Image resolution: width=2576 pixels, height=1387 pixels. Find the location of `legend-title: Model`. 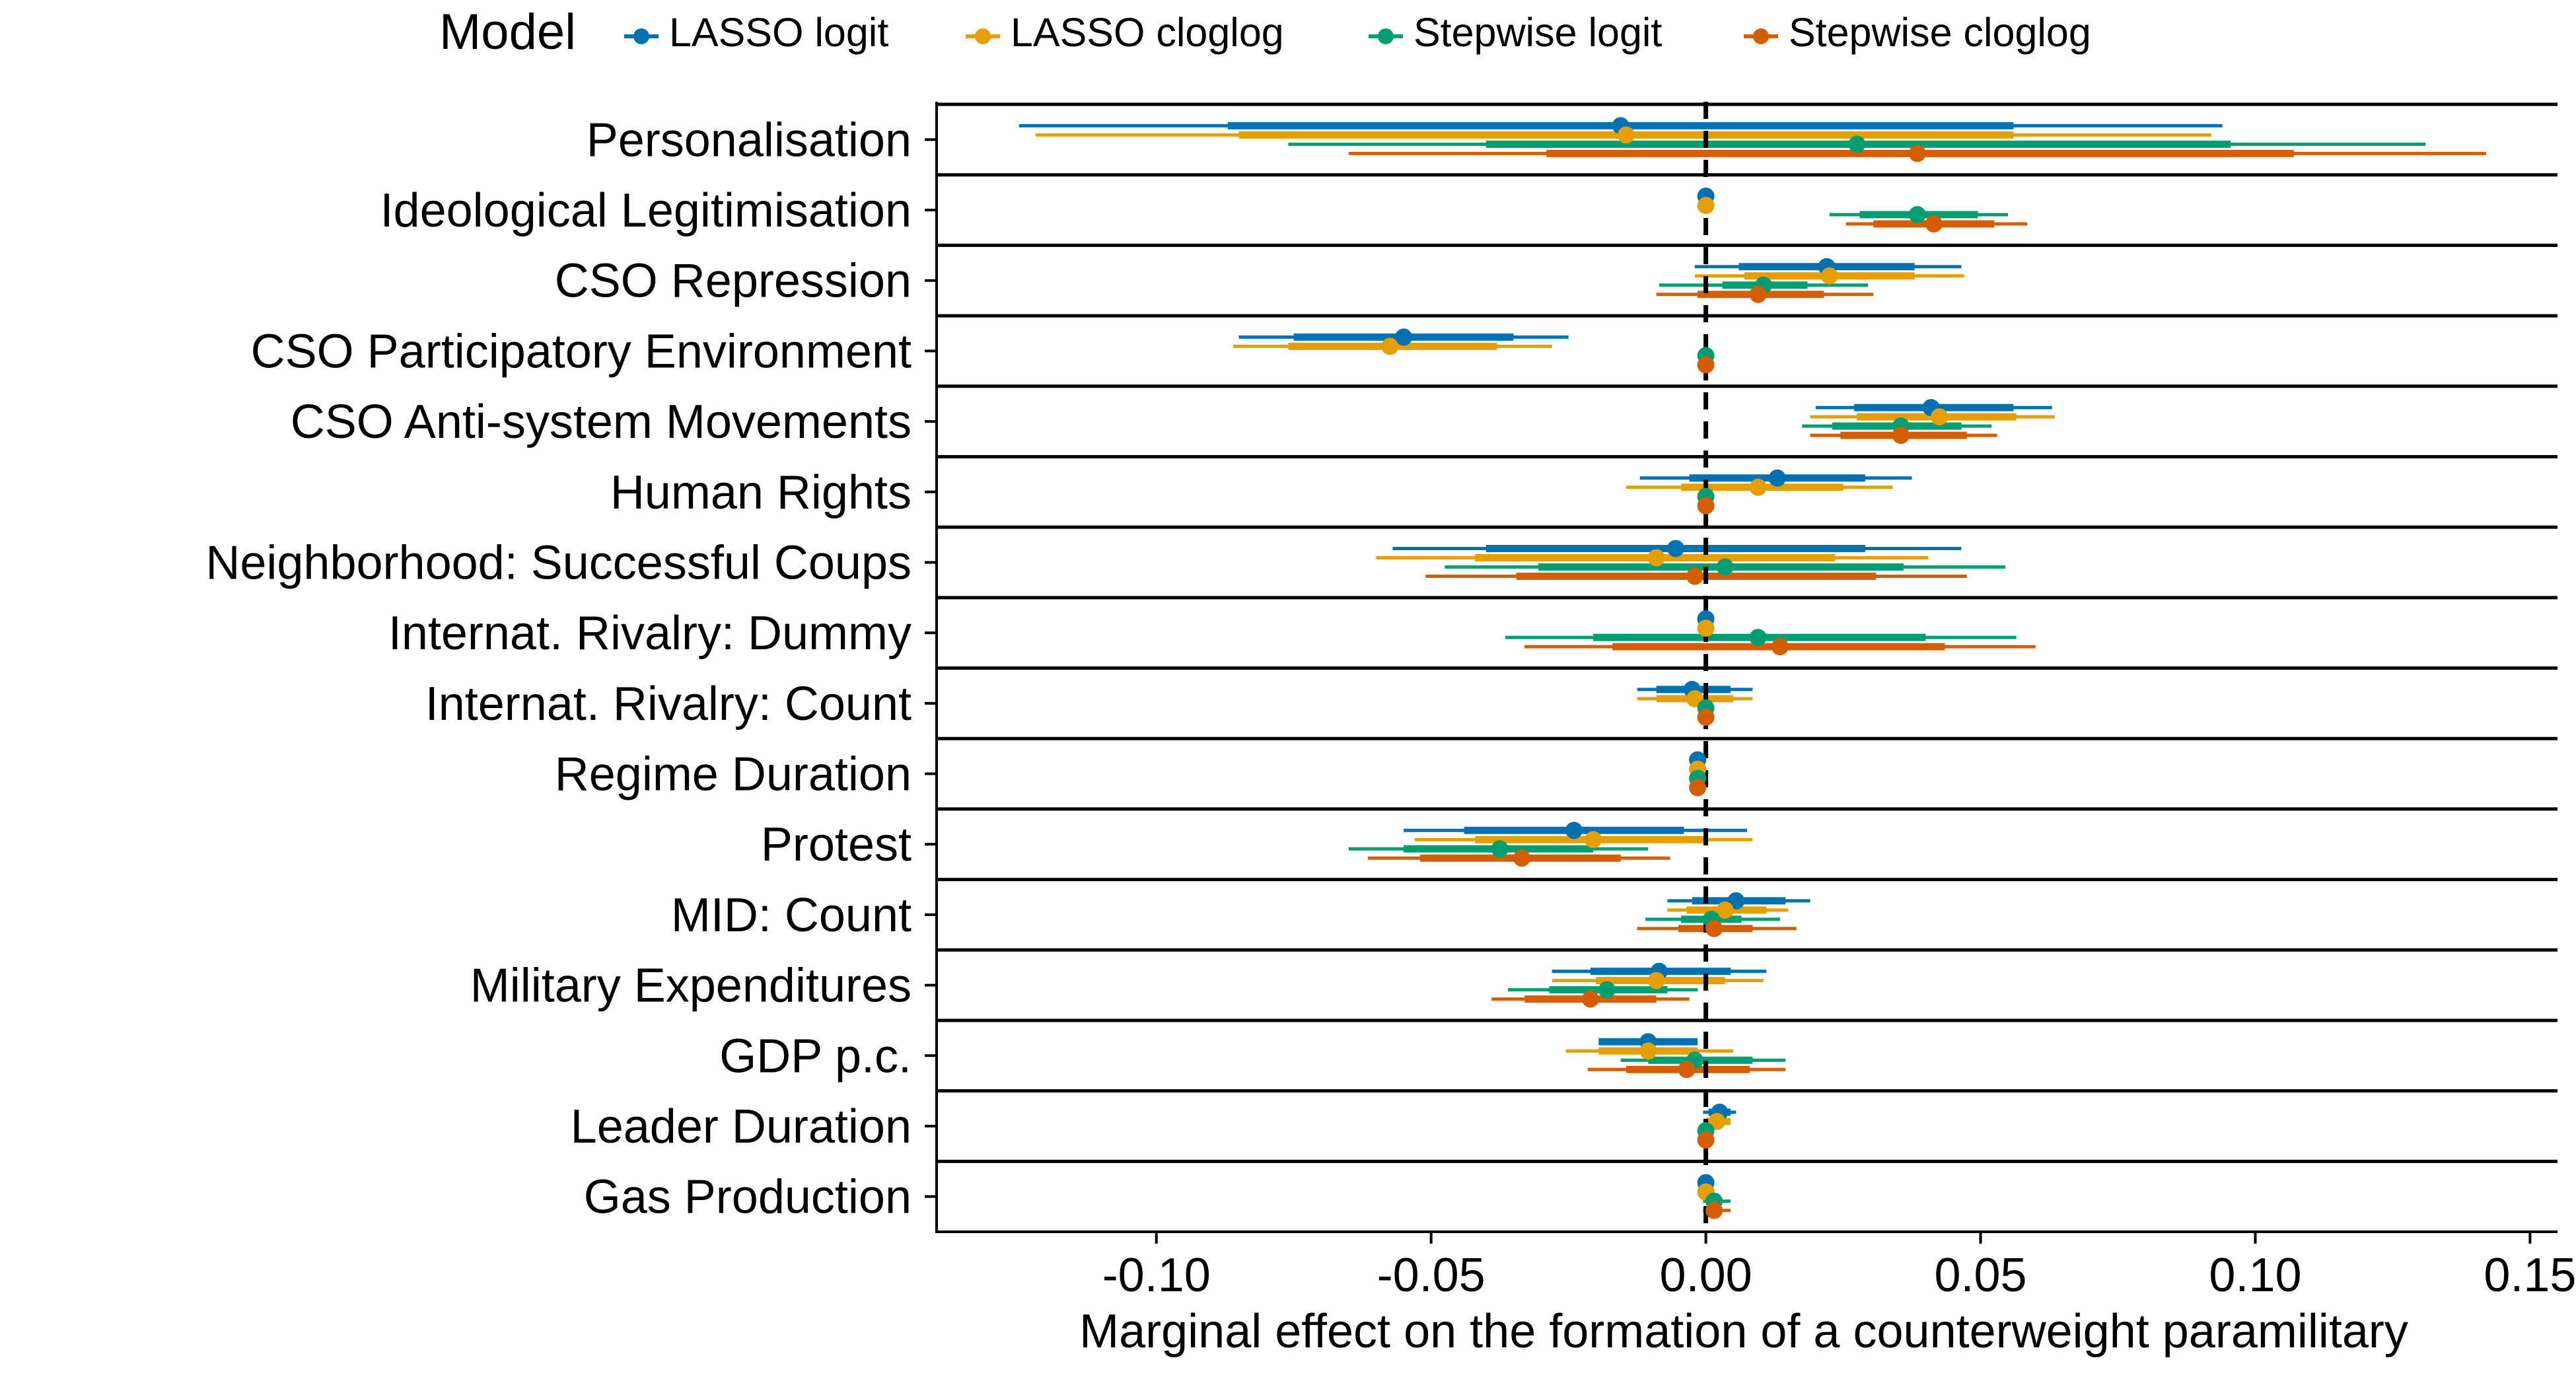

legend-title: Model is located at coordinates (508, 32).